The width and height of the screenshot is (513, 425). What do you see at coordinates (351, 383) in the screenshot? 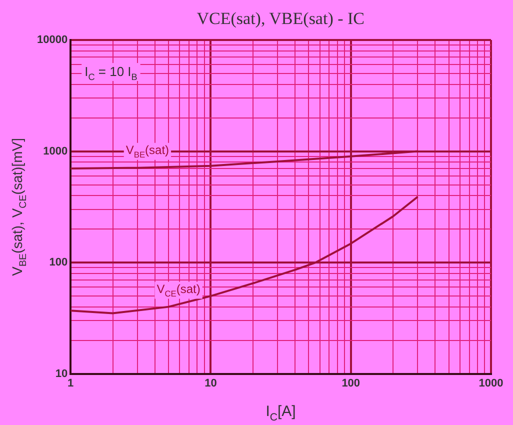
I see `x-tick-label: 100` at bounding box center [351, 383].